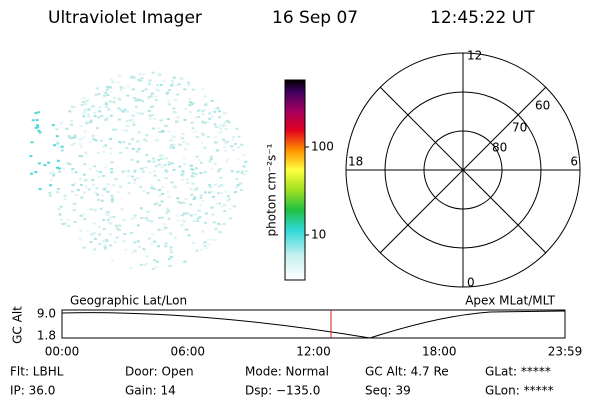 This screenshot has width=600, height=400. I want to click on title: Ultraviolet Imager, so click(125, 18).